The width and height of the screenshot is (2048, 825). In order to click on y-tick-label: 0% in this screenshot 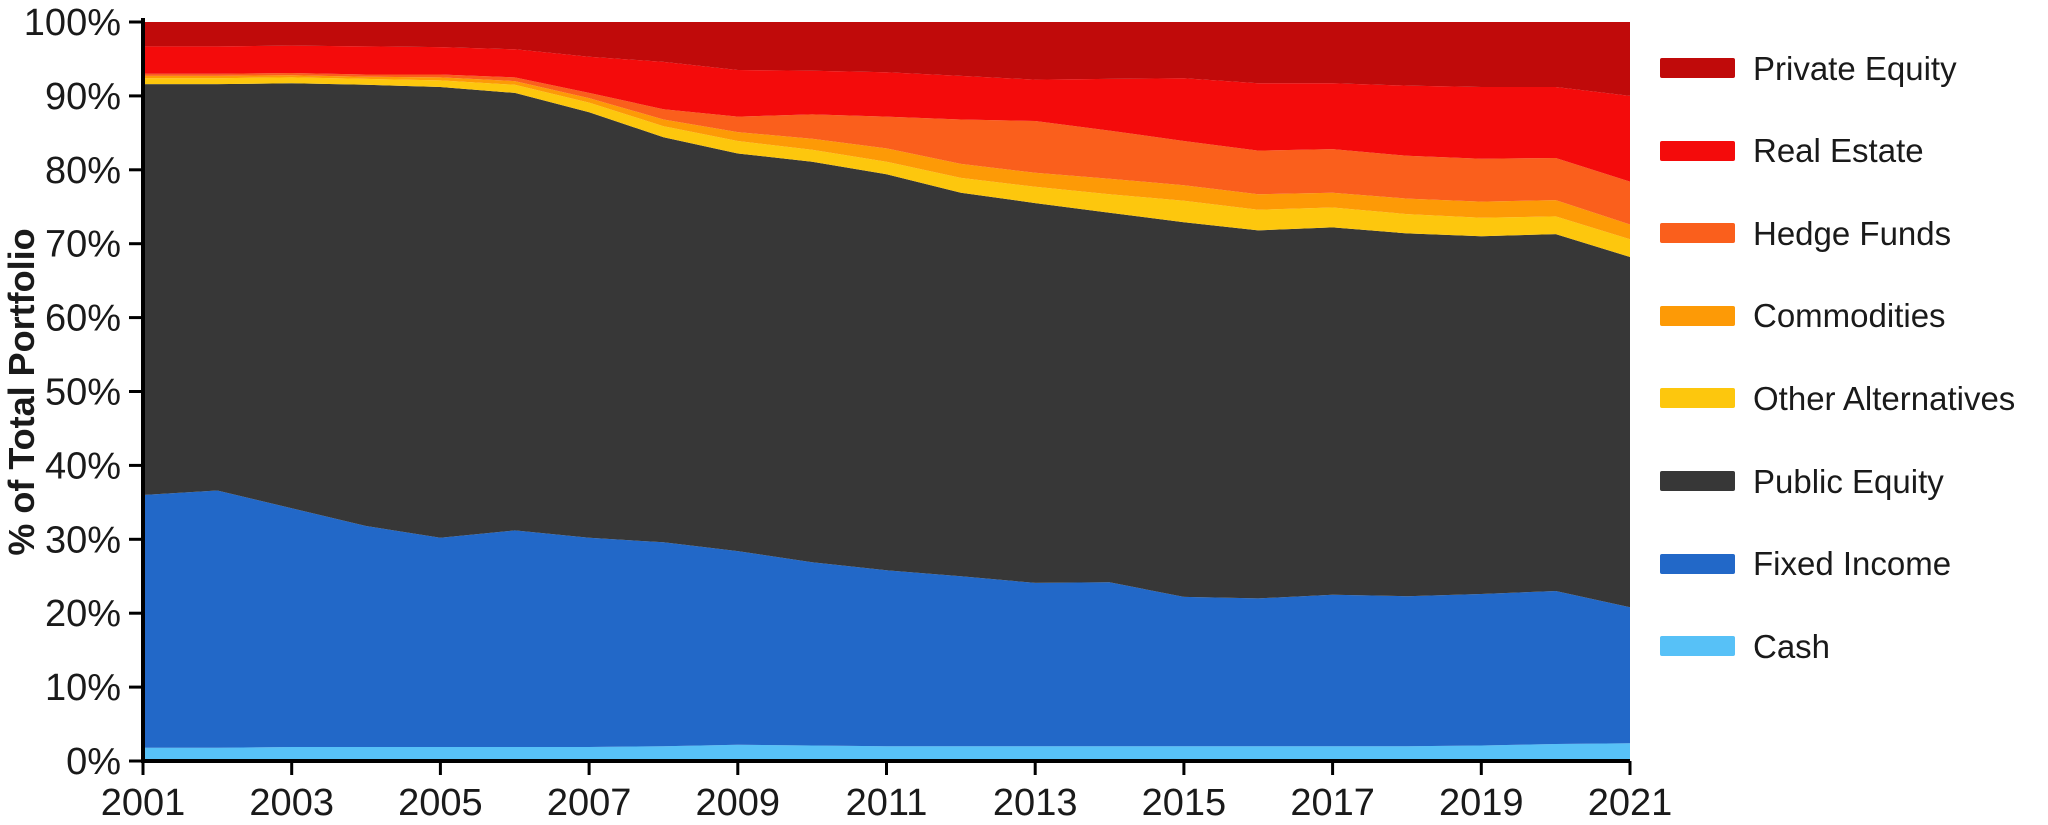, I will do `click(93, 762)`.